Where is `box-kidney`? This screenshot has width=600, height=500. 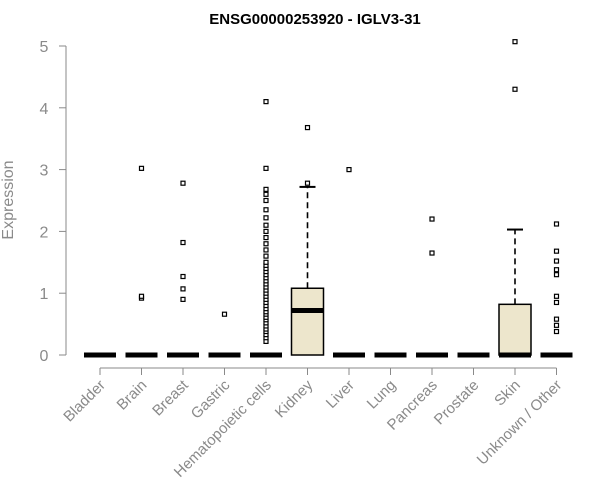 box-kidney is located at coordinates (307, 240).